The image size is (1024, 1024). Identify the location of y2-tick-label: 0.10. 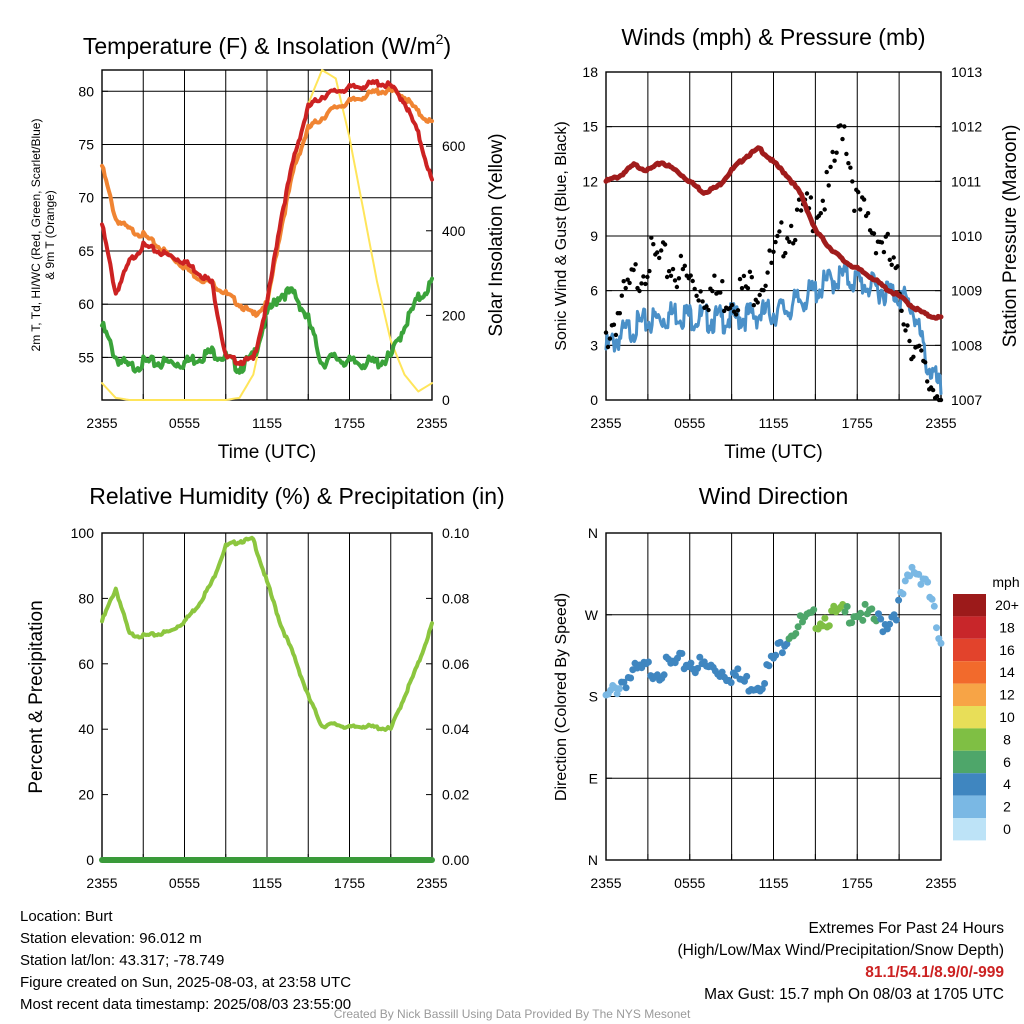
(455, 533).